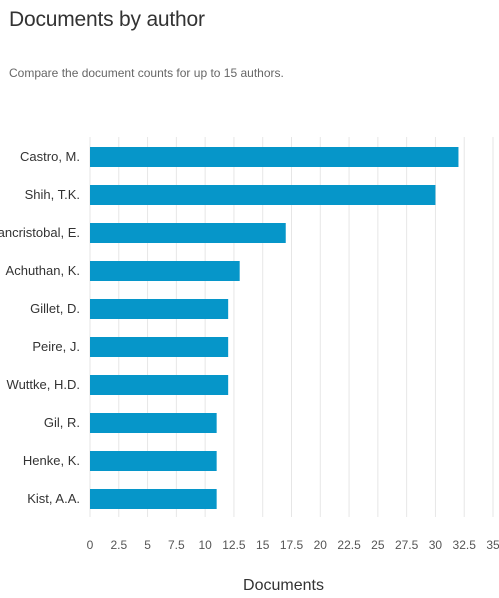  I want to click on category-label: Henke, K., so click(51, 460).